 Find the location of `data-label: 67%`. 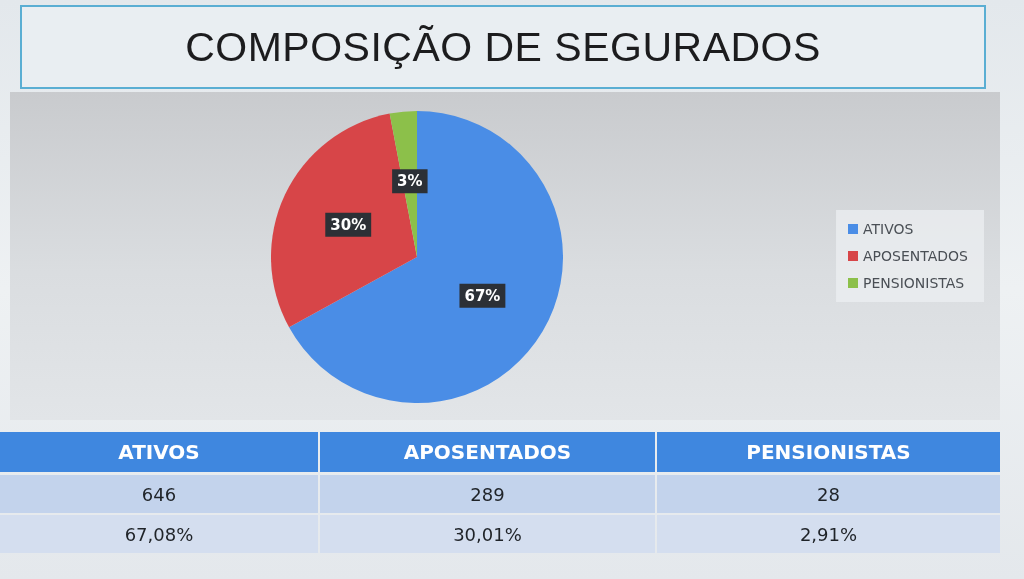

data-label: 67% is located at coordinates (482, 295).